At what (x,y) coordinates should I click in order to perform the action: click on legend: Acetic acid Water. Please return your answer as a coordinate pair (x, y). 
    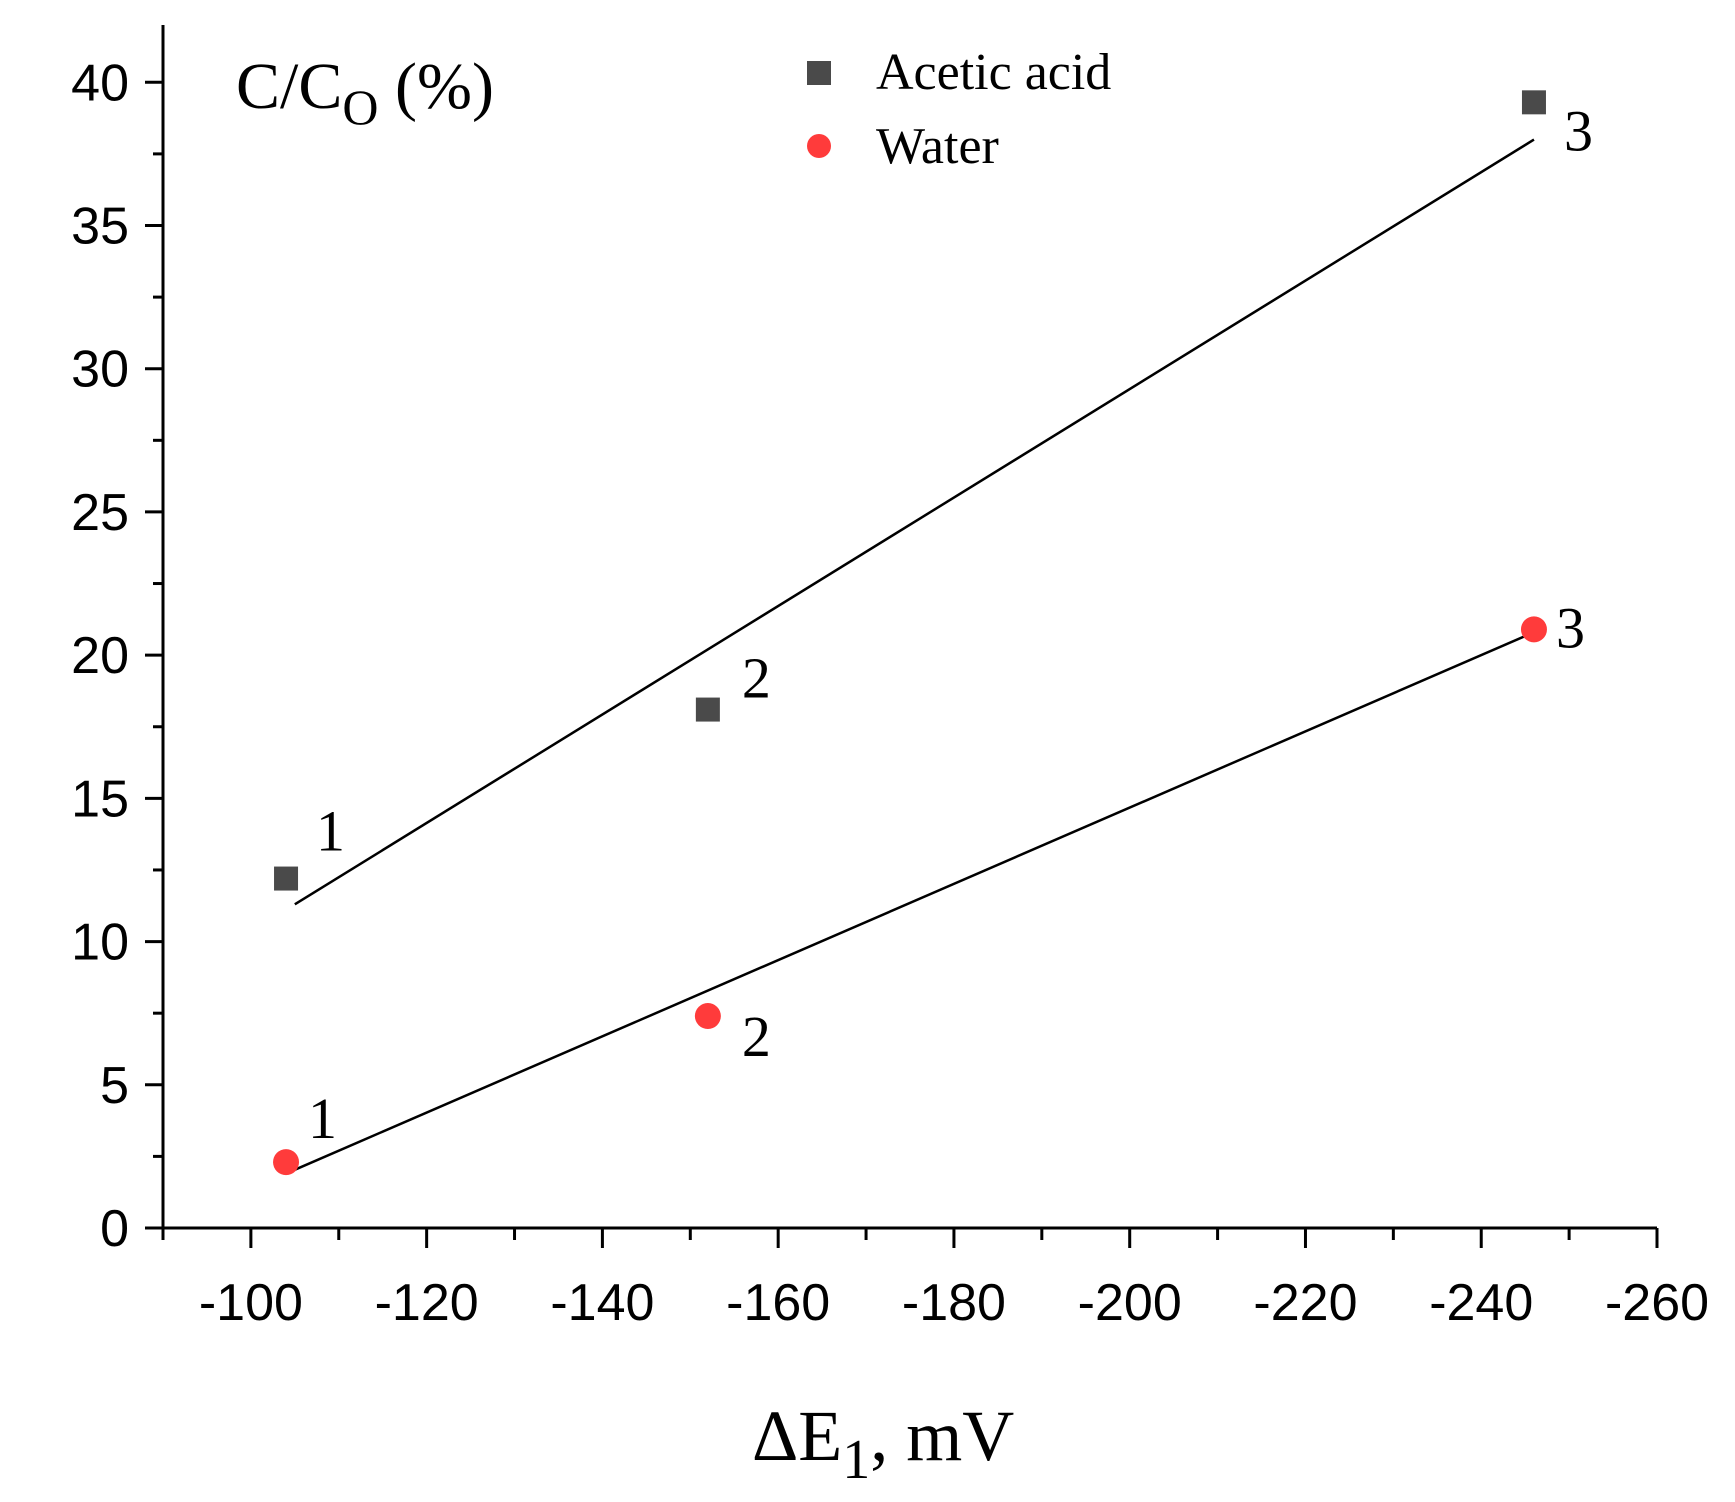
    Looking at the image, I should click on (959, 109).